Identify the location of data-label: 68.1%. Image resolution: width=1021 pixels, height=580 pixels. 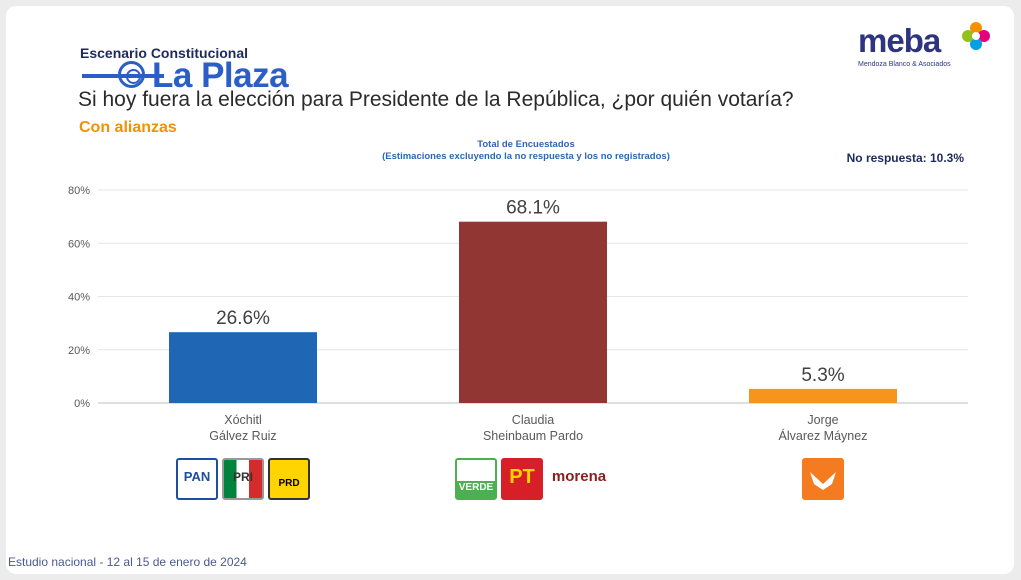
(533, 208).